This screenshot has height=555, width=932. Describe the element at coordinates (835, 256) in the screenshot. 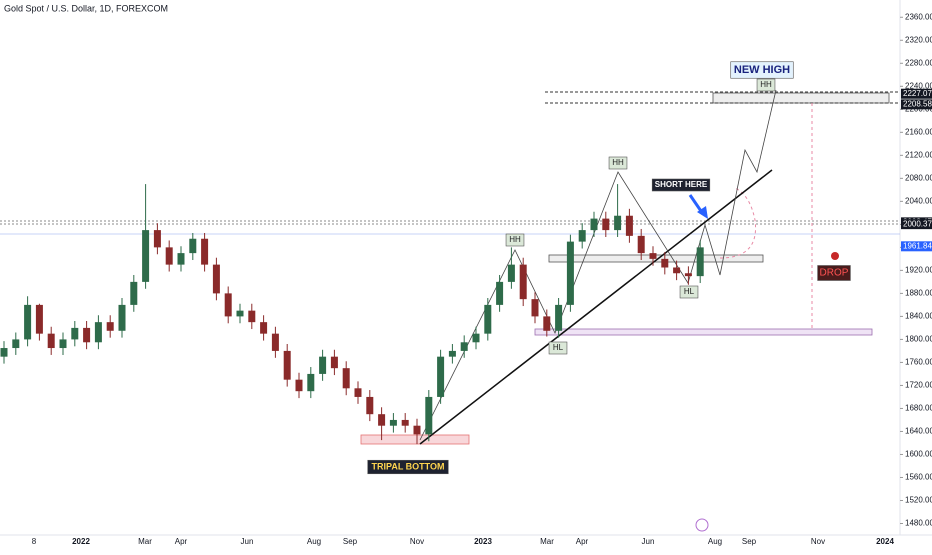

I see `cherry-icon` at that location.